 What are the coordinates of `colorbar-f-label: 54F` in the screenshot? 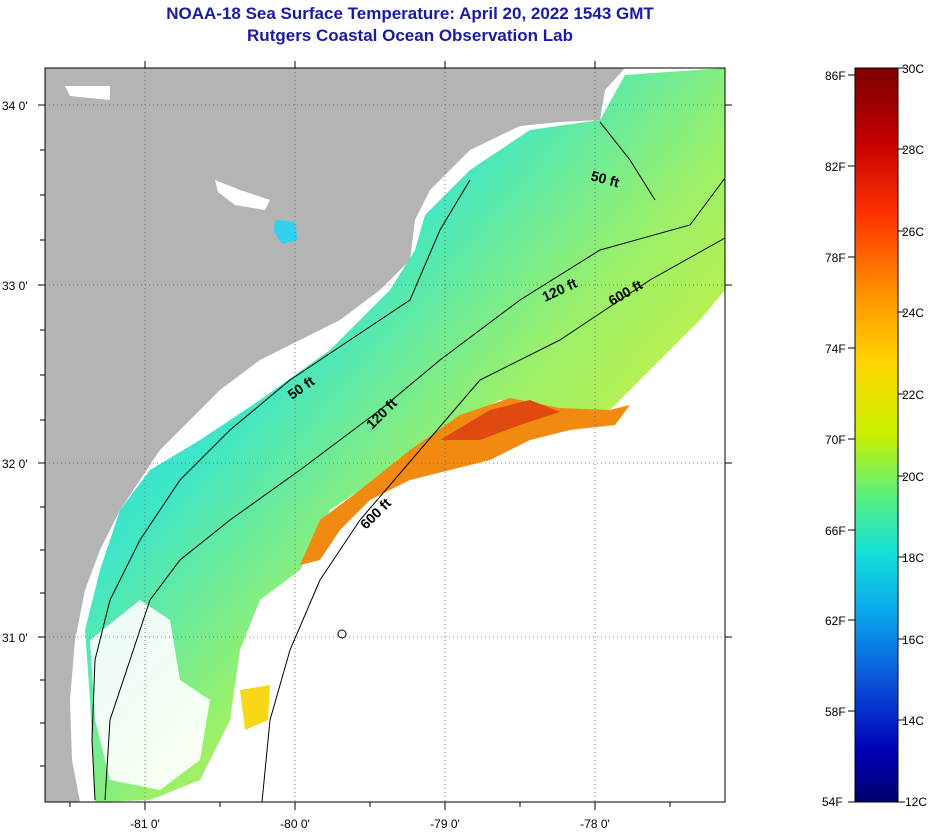 It's located at (832, 802).